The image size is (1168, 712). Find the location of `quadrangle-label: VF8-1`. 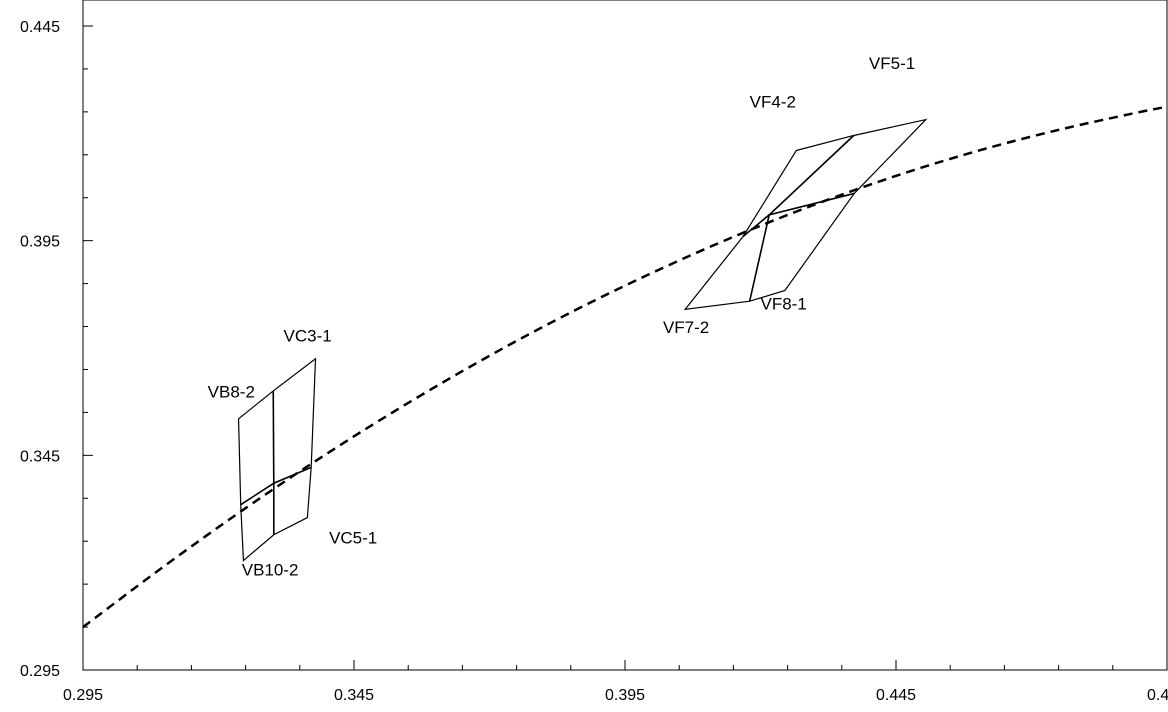

quadrangle-label: VF8-1 is located at coordinates (784, 303).